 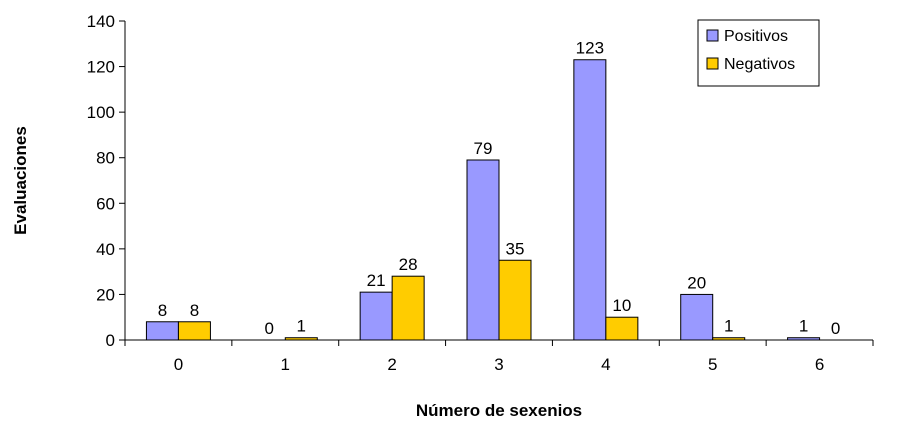 I want to click on x-axis-title: Número de sexenios, so click(x=499, y=410).